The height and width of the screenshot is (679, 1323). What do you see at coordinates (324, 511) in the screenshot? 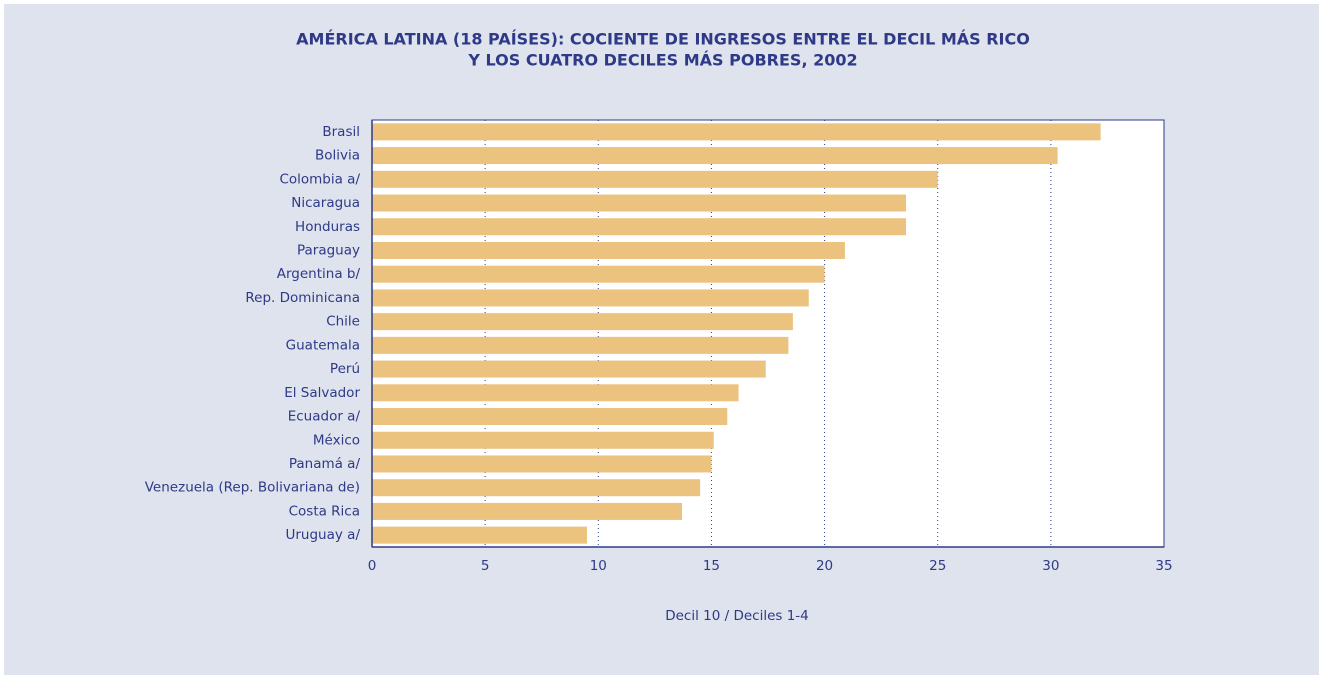
I see `y-tick-label: Costa Rica` at bounding box center [324, 511].